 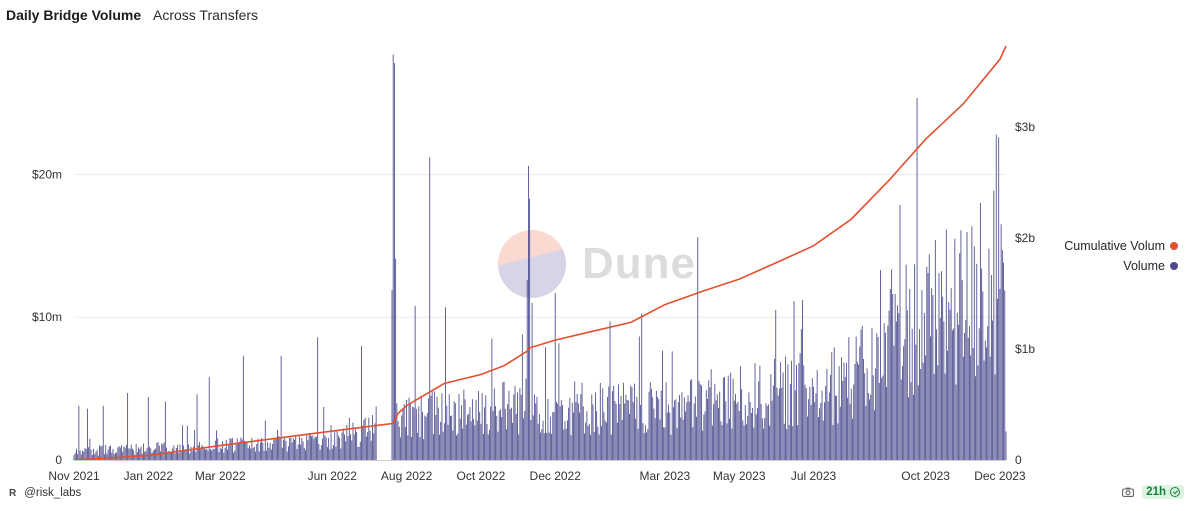 What do you see at coordinates (1163, 492) in the screenshot?
I see `refresh-badge: 21h` at bounding box center [1163, 492].